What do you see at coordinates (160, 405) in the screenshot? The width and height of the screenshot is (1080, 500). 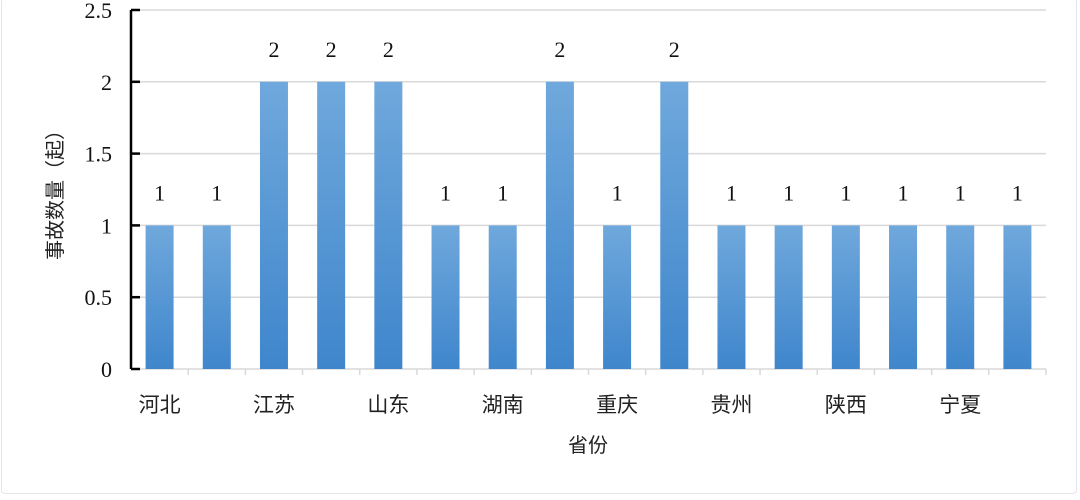 I see `x-tick-label: 河北` at bounding box center [160, 405].